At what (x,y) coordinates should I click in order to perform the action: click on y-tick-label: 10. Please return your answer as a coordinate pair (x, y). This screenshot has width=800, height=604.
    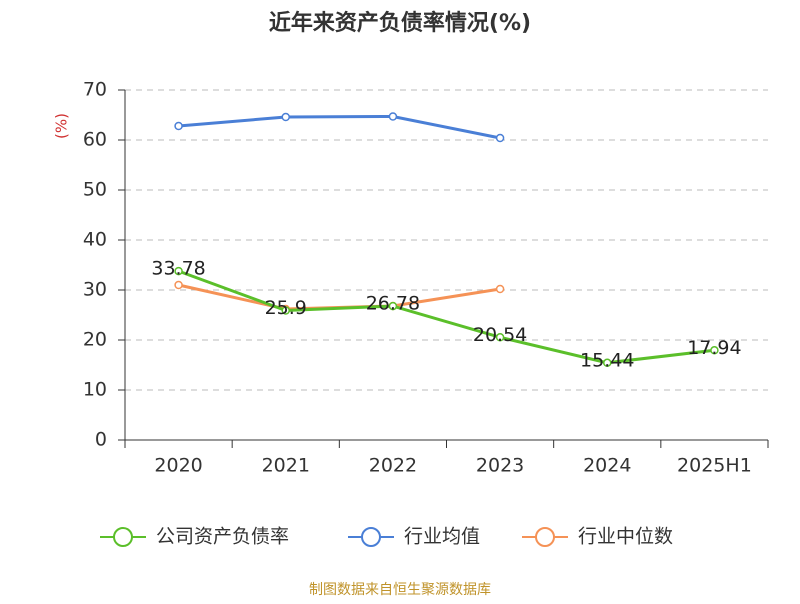
    Looking at the image, I should click on (95, 390).